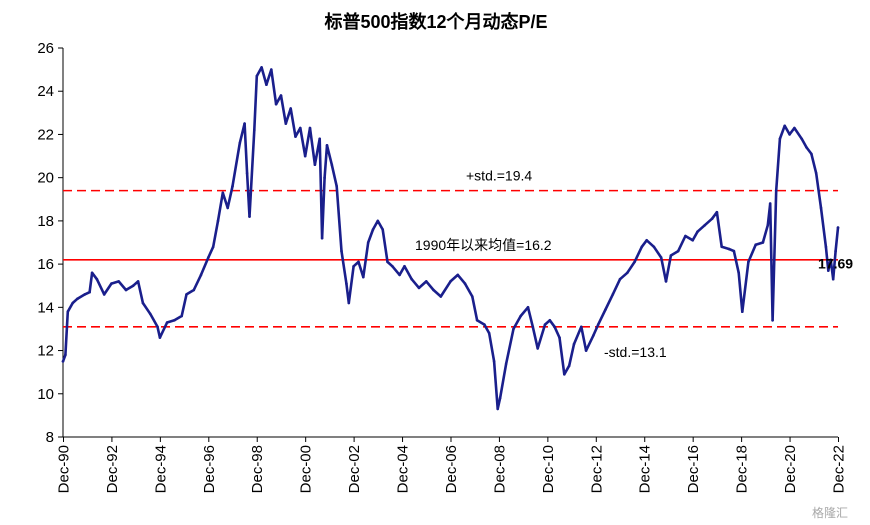 Image resolution: width=870 pixels, height=525 pixels. I want to click on x-tick-label: Dec-04, so click(403, 469).